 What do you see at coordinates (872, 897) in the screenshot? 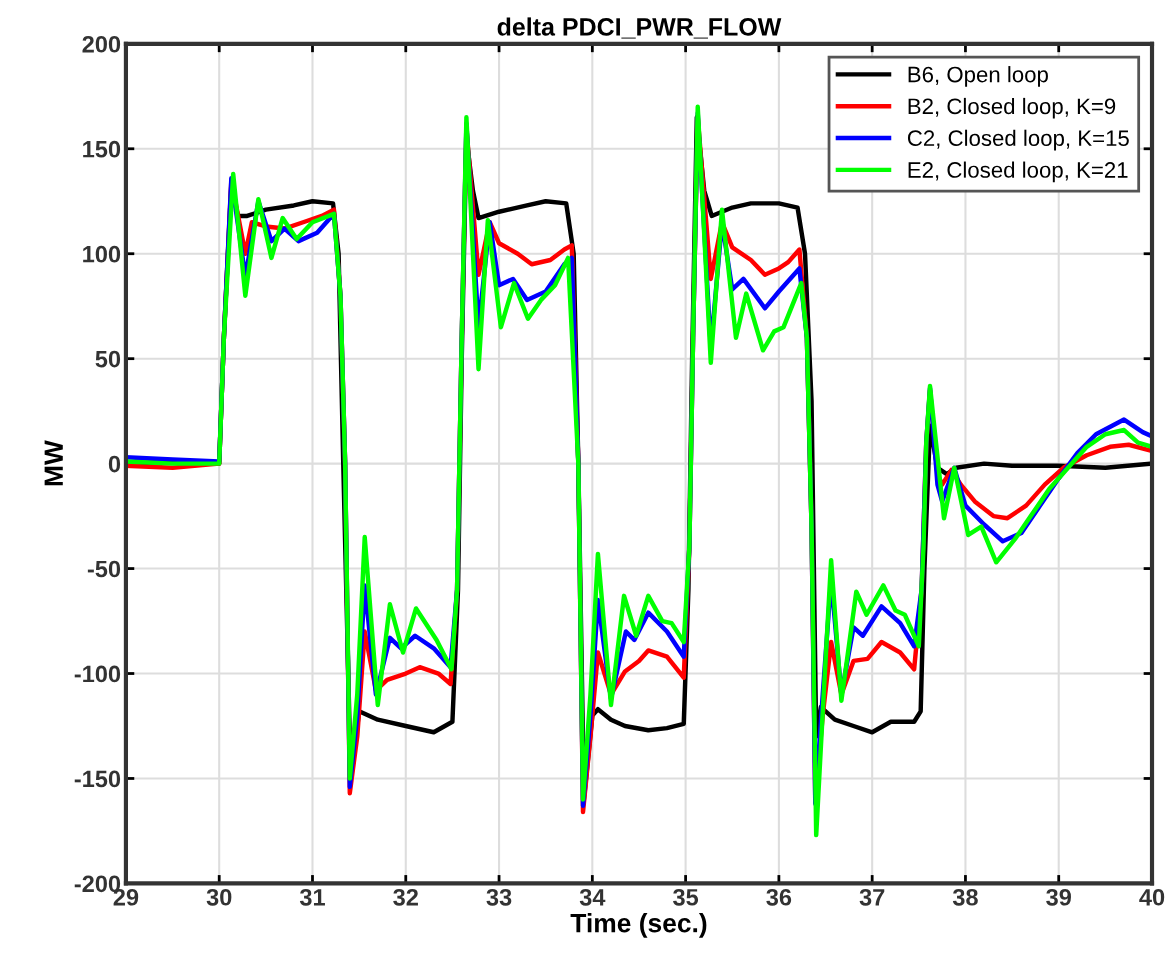
I see `x-tick-label: 37` at bounding box center [872, 897].